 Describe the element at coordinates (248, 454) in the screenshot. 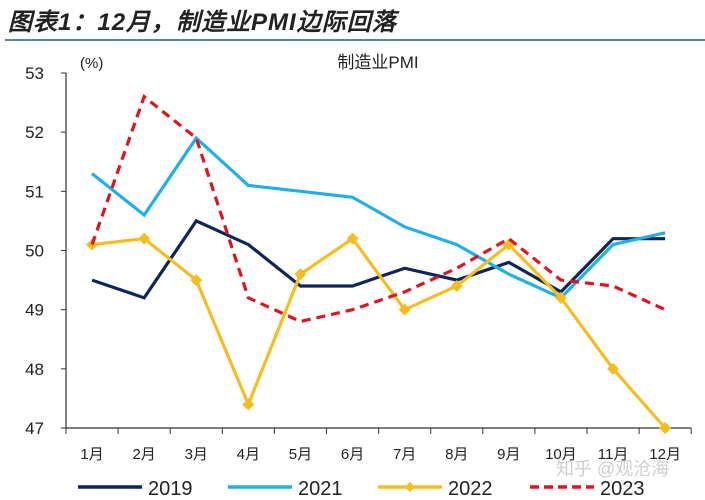

I see `x-tick-label: 4月` at that location.